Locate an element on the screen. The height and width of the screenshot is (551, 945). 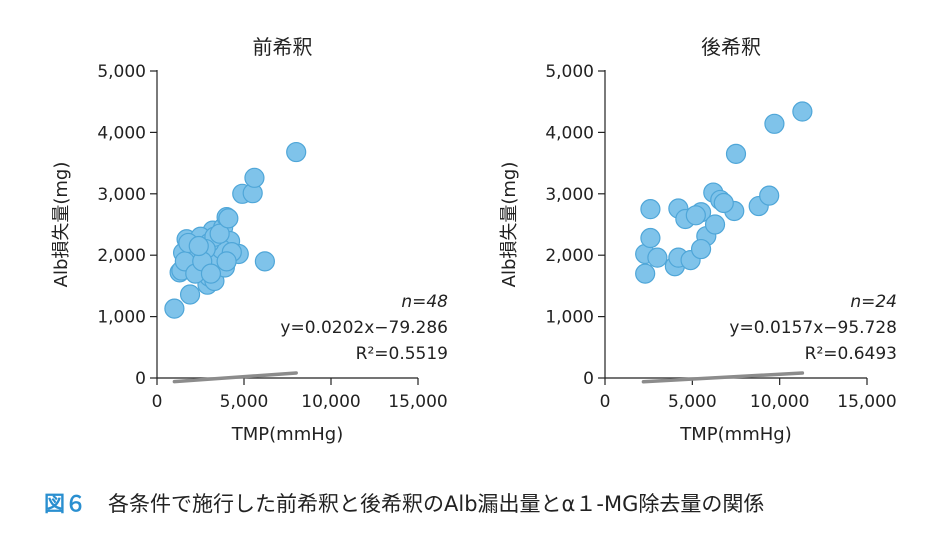
figure-caption-text: 各条件で施行した前希釈と後希釈のAlb漏出量とα１-MG除去量の関係 is located at coordinates (436, 504).